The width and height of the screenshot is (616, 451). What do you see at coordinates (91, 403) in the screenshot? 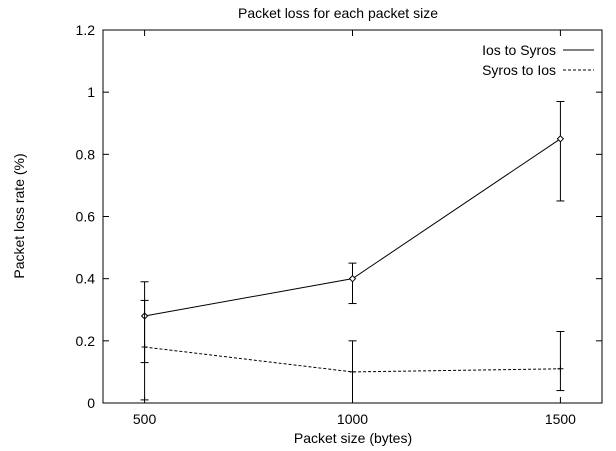
I see `y-tick-label: 0` at bounding box center [91, 403].